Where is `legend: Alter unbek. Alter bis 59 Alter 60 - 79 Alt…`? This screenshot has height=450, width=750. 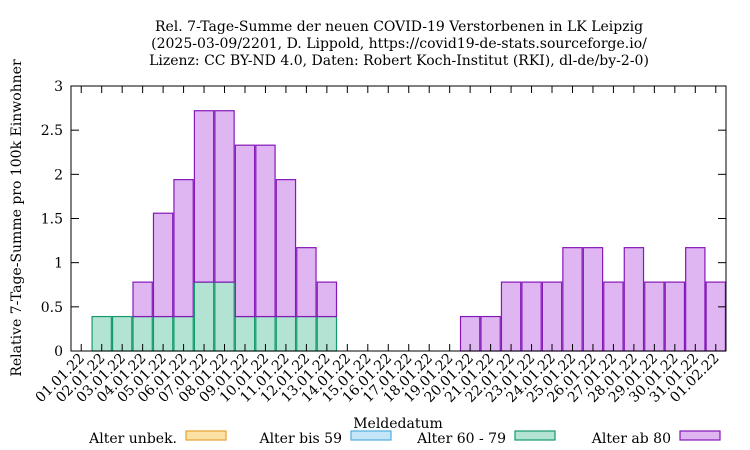 legend: Alter unbek. Alter bis 59 Alter 60 - 79 Alt… is located at coordinates (404, 438).